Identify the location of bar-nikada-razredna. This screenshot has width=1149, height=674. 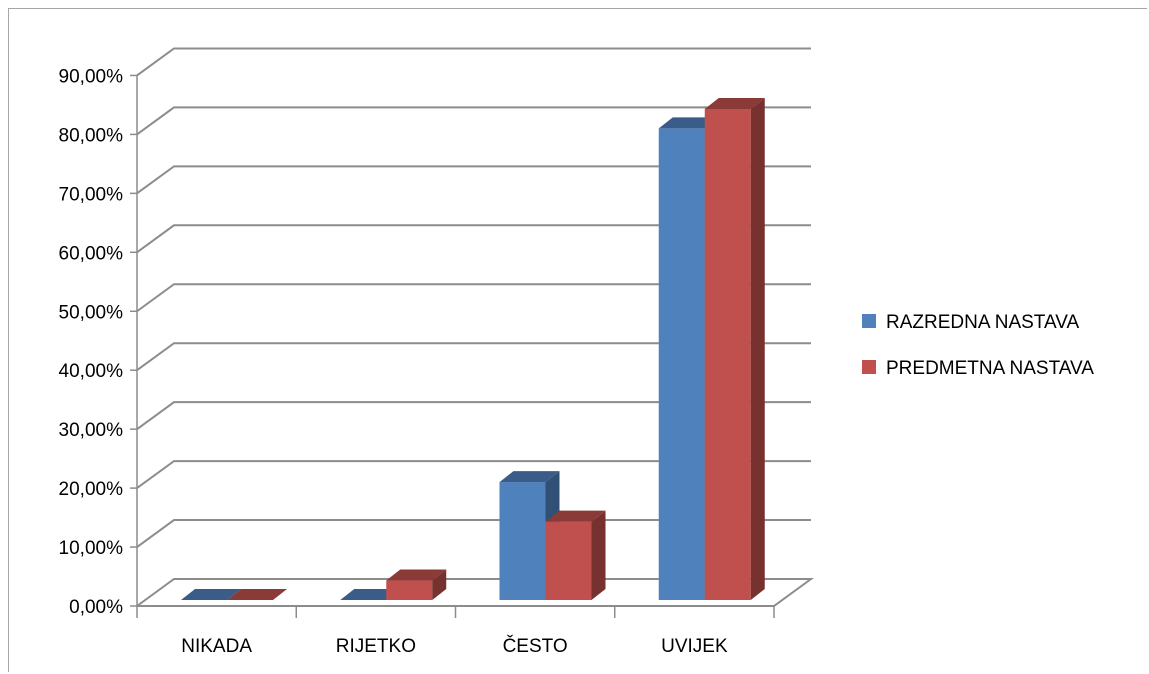
(211, 595).